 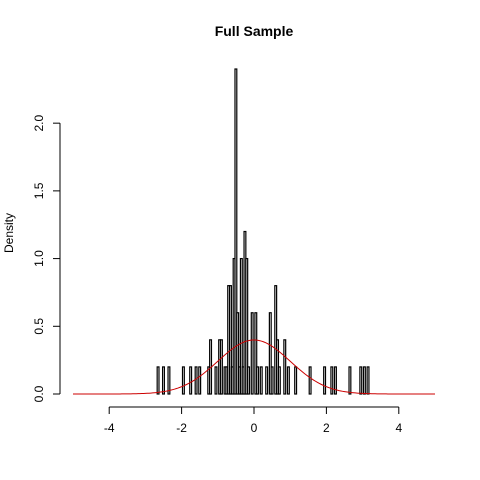 I want to click on x-axis: -4 -2 0 2 4, so click(x=253, y=420).